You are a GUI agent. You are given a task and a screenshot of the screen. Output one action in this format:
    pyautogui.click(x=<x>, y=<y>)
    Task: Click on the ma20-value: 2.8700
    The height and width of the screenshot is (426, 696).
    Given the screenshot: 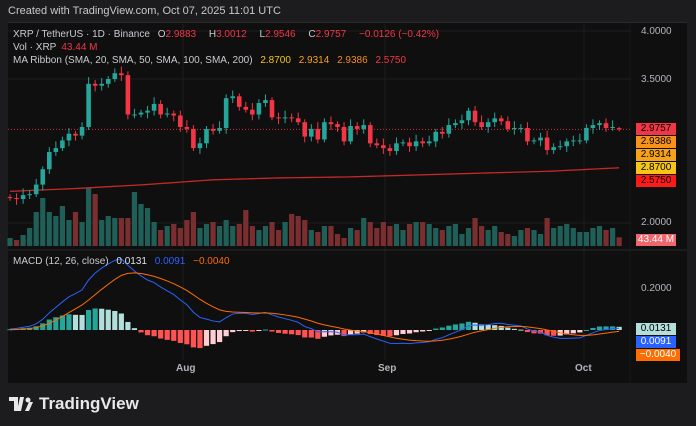 What is the action you would take?
    pyautogui.click(x=275, y=60)
    